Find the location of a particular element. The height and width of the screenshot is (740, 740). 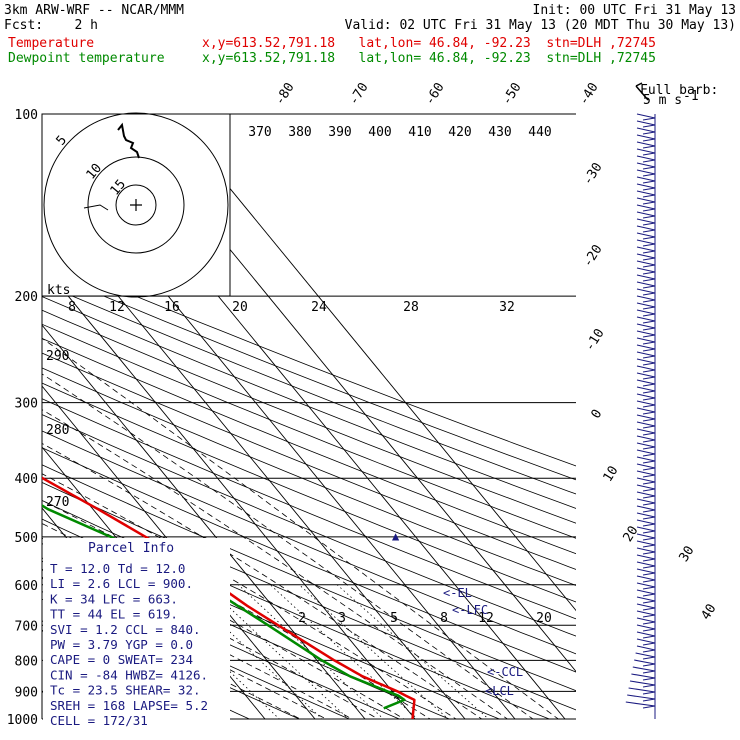

isotherm-line is located at coordinates (7, 416).